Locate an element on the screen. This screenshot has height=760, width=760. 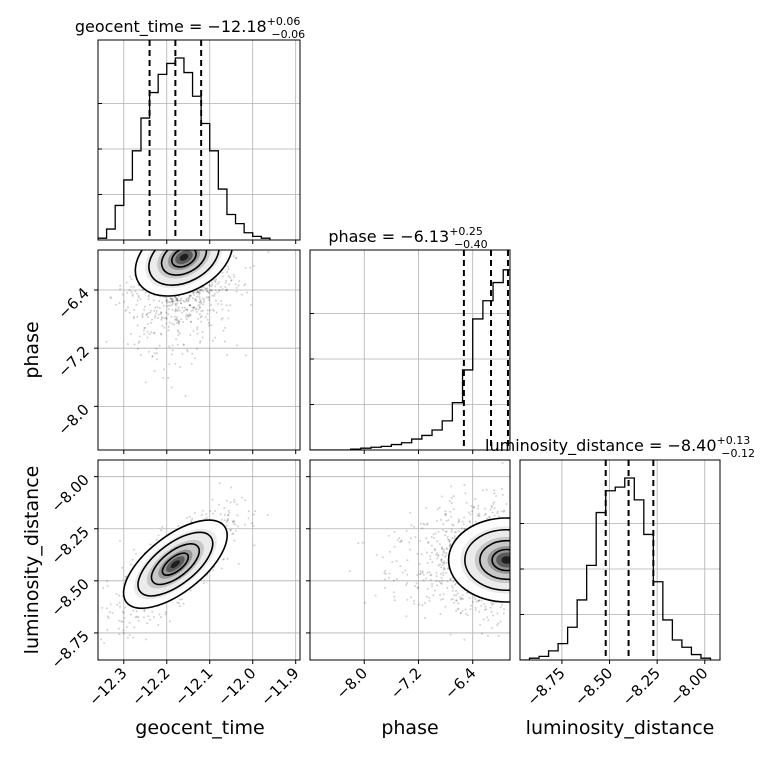
density-level is located at coordinates (175, 564).